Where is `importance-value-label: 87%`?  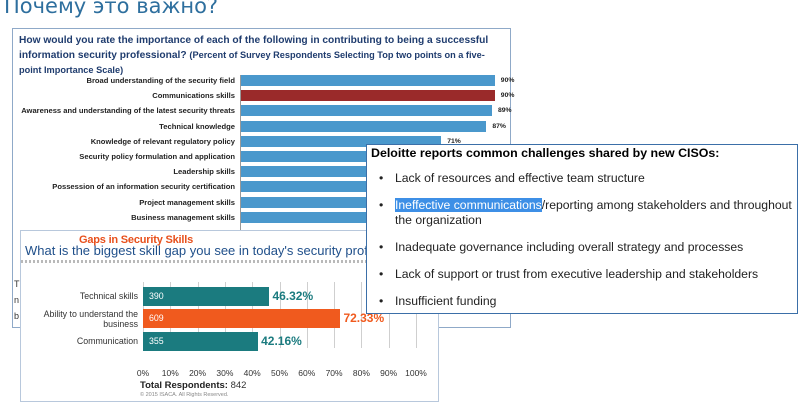 importance-value-label: 87% is located at coordinates (499, 126).